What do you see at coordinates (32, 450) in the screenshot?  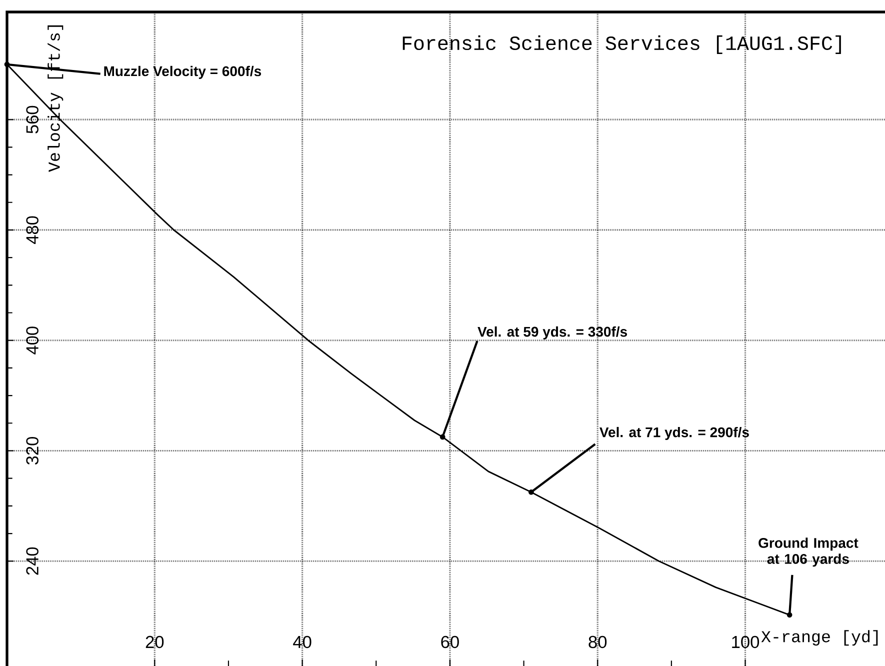 I see `y-tick-label: 320` at bounding box center [32, 450].